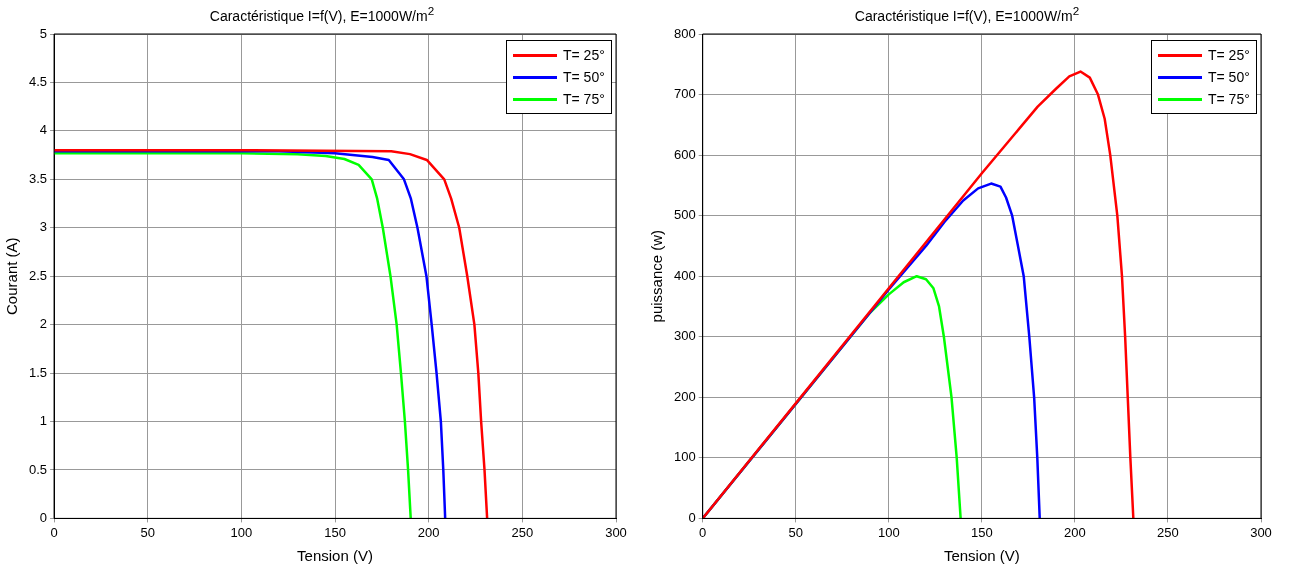  What do you see at coordinates (684, 94) in the screenshot?
I see `y-tick-label: 700` at bounding box center [684, 94].